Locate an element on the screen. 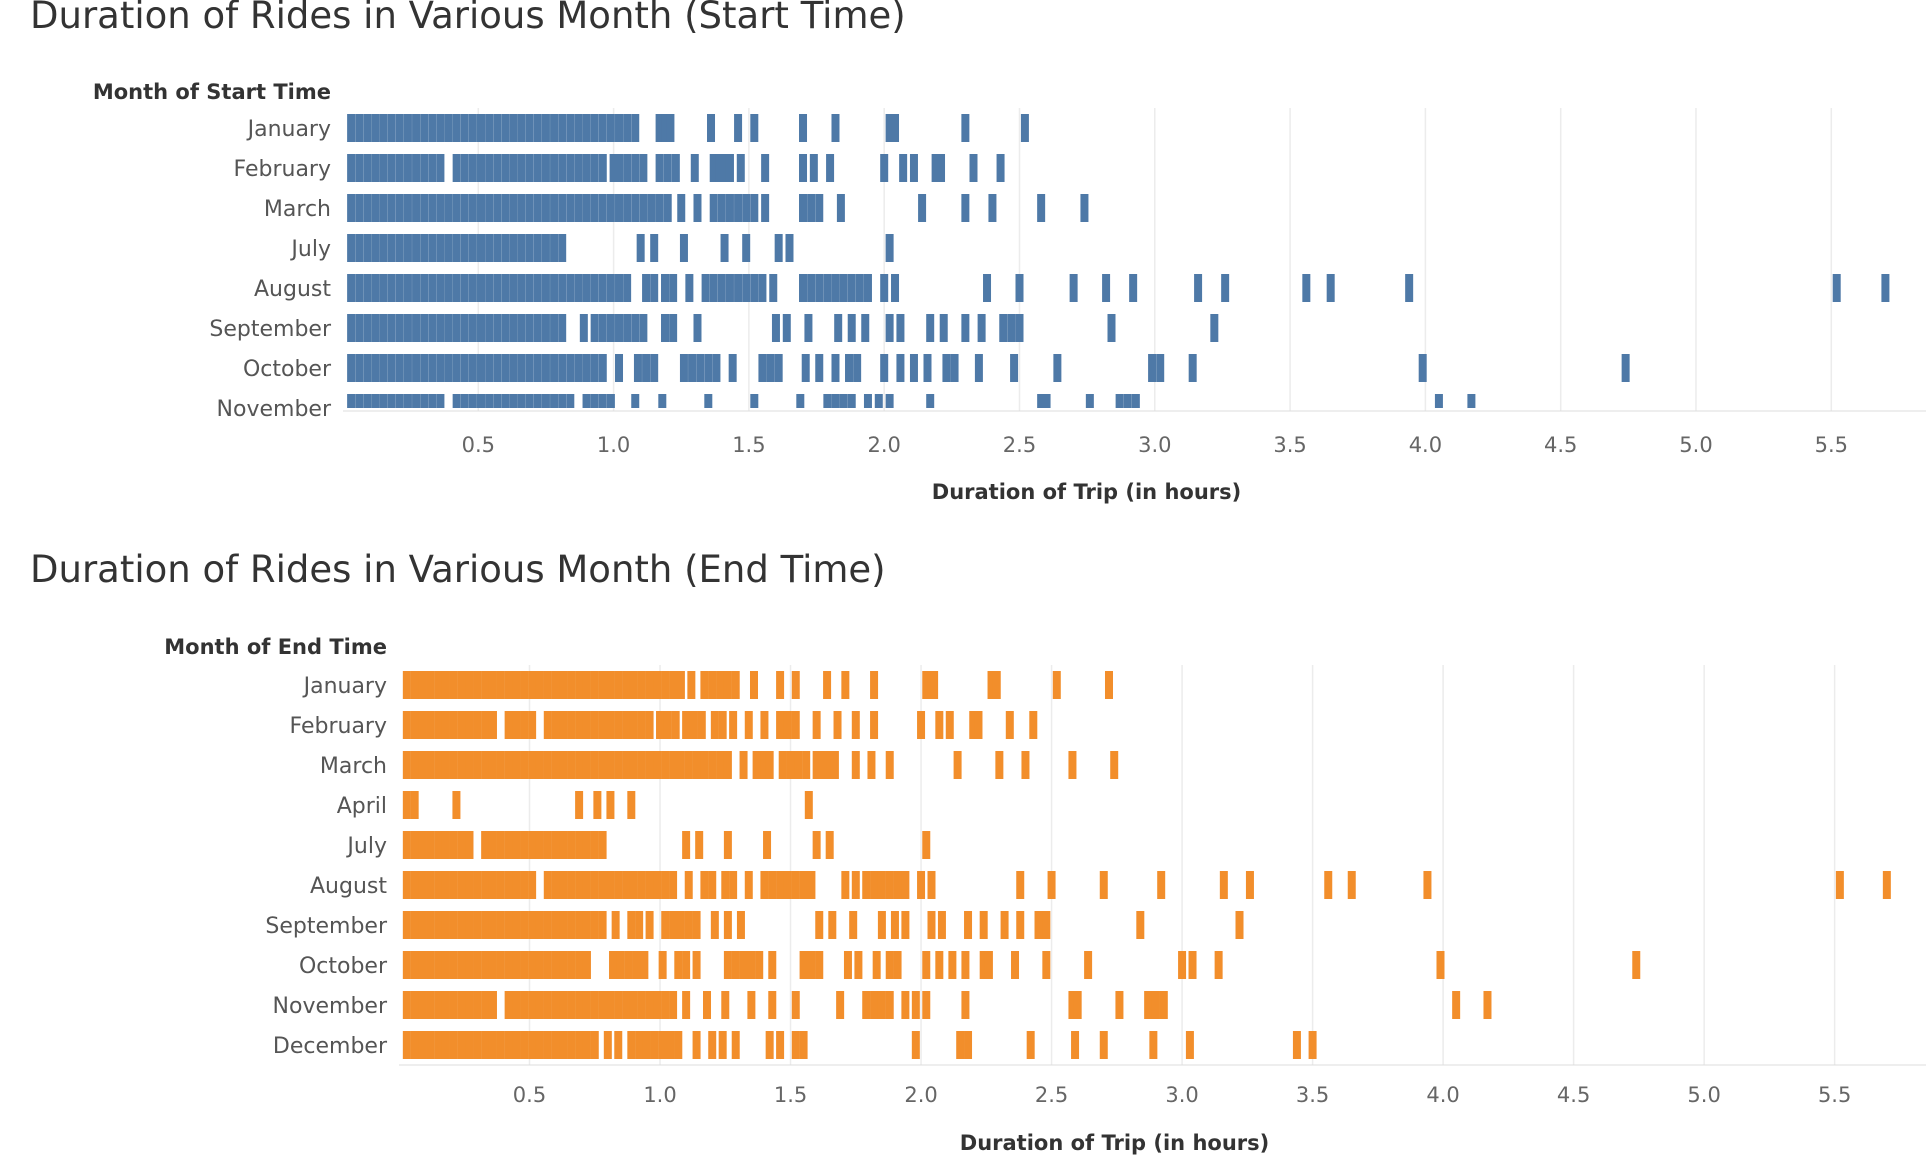  row-label-july: July is located at coordinates (366, 846).